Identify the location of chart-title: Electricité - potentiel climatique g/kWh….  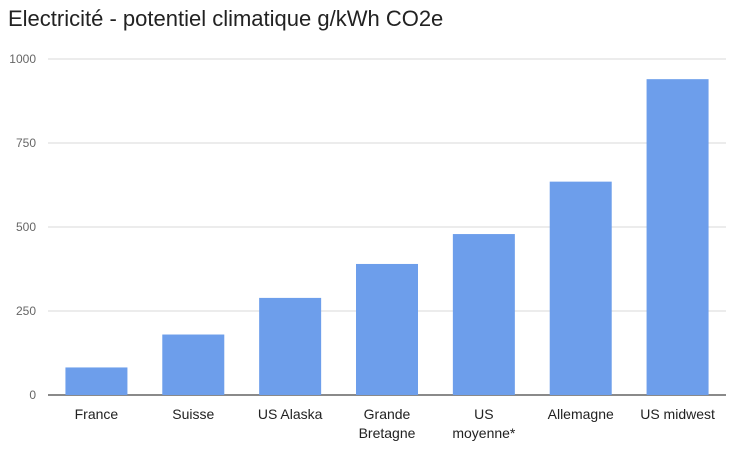
(225, 18).